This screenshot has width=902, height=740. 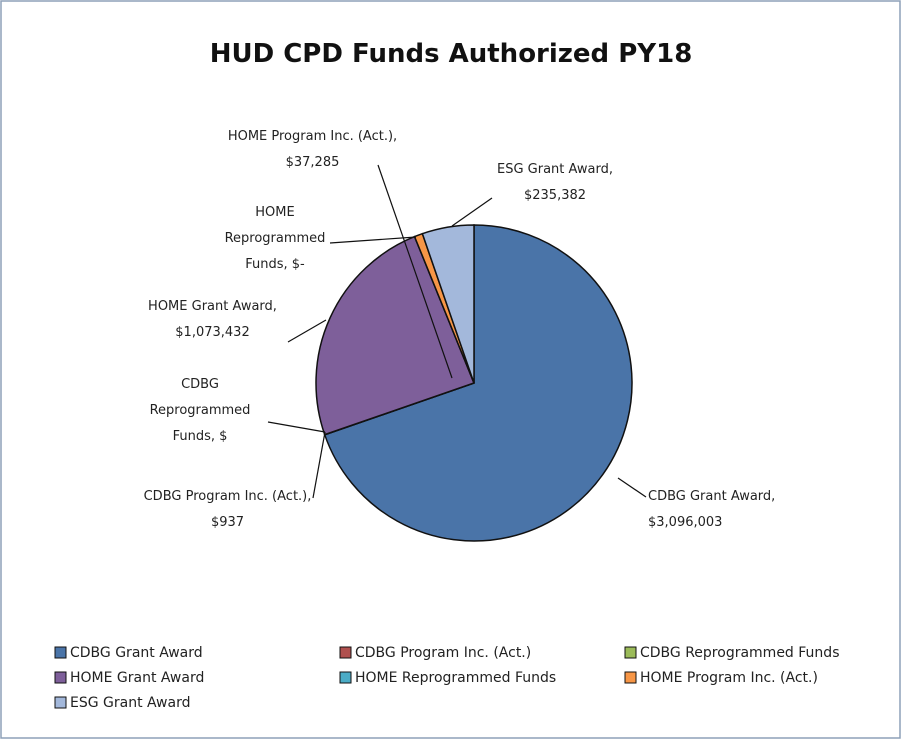 What do you see at coordinates (130, 703) in the screenshot?
I see `legend-label: ESG Grant Award` at bounding box center [130, 703].